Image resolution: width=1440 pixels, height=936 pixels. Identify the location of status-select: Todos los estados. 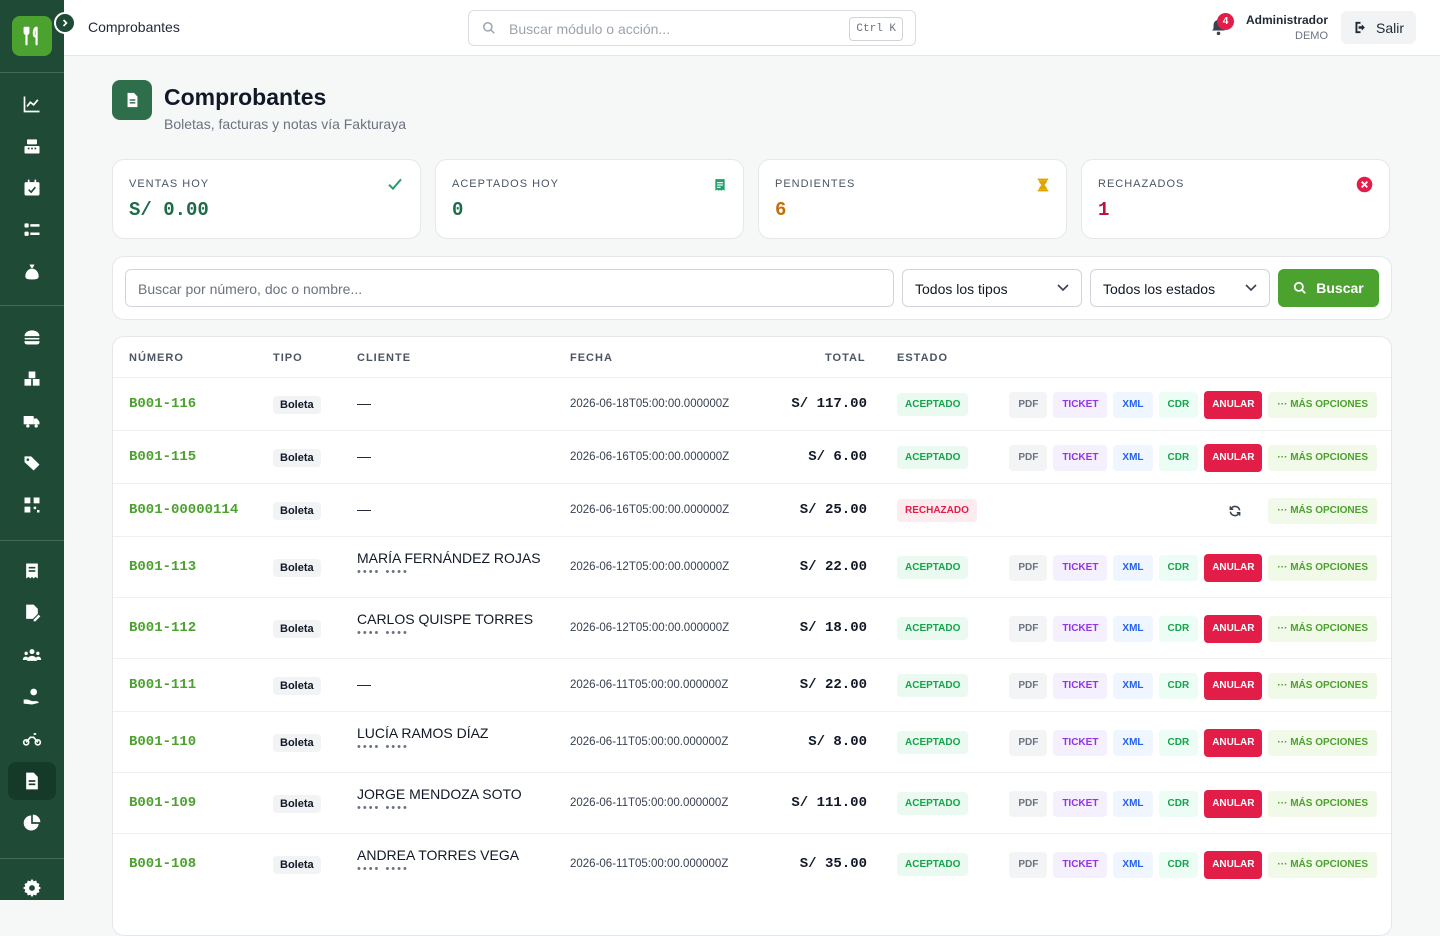
(1180, 288).